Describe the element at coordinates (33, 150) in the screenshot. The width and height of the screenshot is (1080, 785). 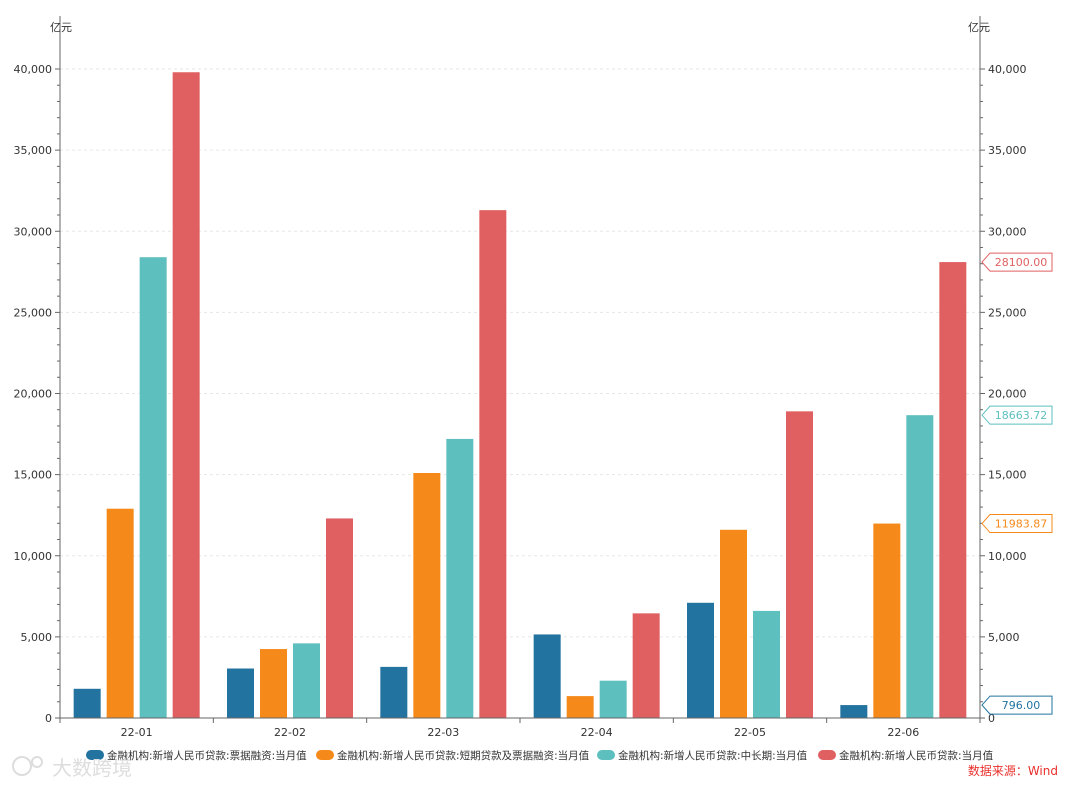
I see `left-tick-label: 35,000` at that location.